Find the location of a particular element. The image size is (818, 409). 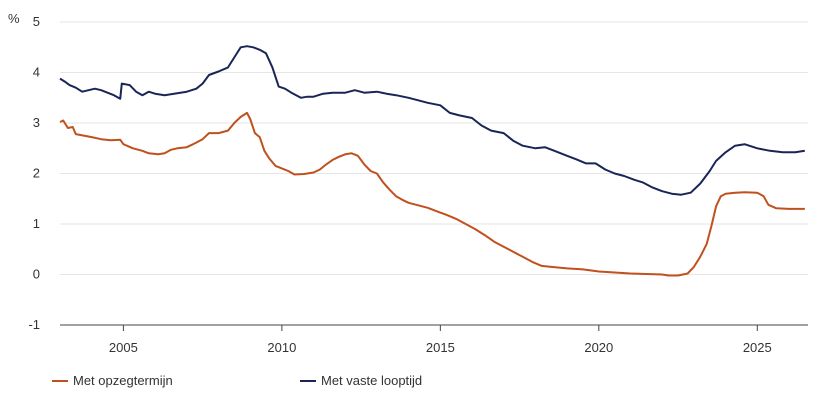

x-tick-label: 2020 is located at coordinates (598, 347).